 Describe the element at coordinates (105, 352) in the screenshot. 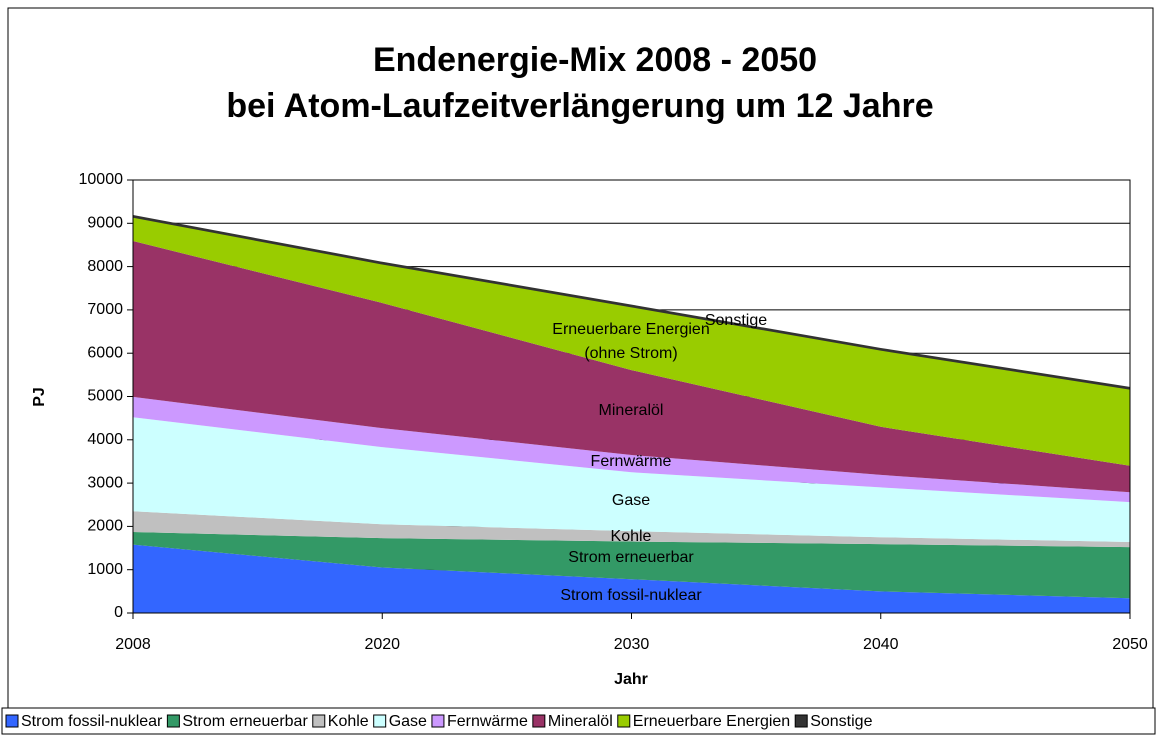

I see `y-tick-label: 6000` at that location.